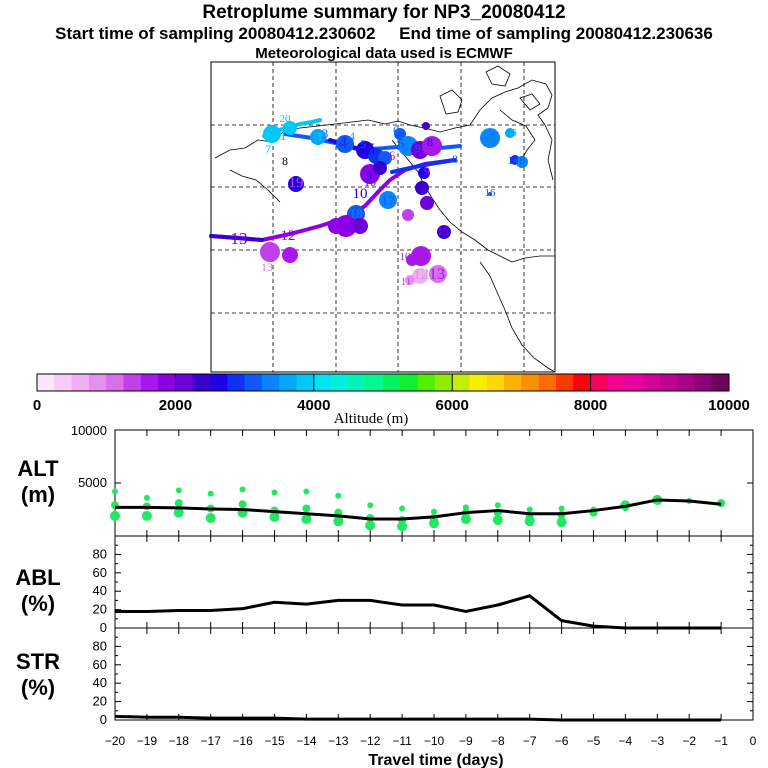 The height and width of the screenshot is (768, 768). Describe the element at coordinates (340, 223) in the screenshot. I see `plume-day-label: 19` at that location.